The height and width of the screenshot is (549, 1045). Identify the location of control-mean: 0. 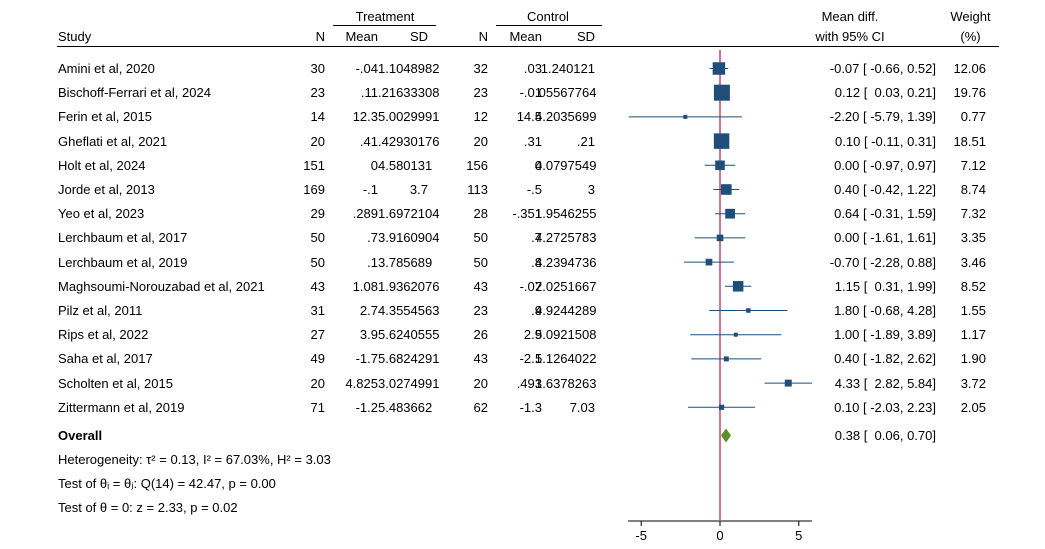
(538, 165).